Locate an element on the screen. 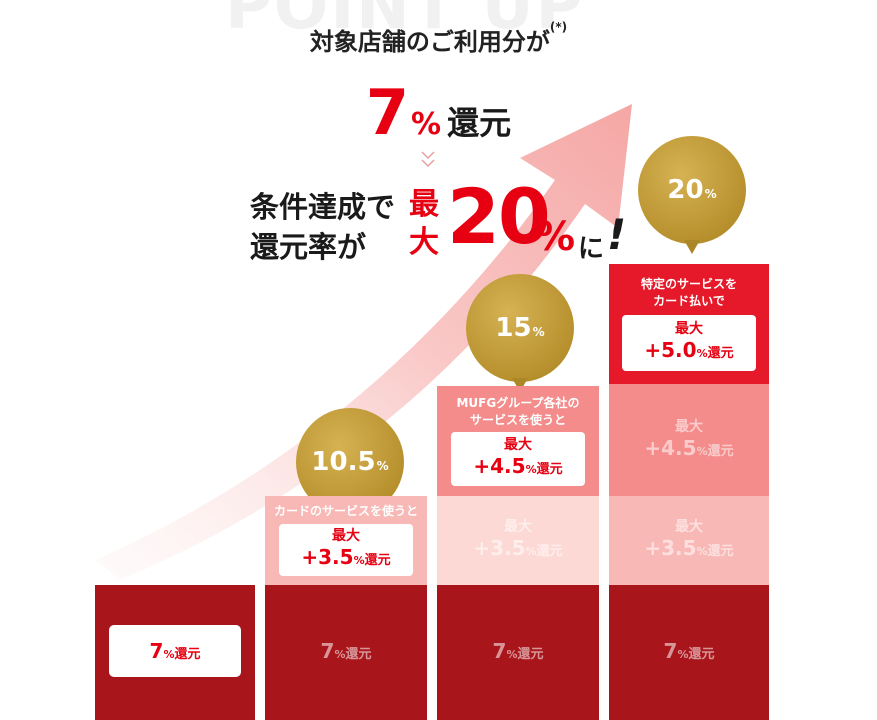 Image resolution: width=877 pixels, height=720 pixels. column-2-base: 7%還元 is located at coordinates (346, 652).